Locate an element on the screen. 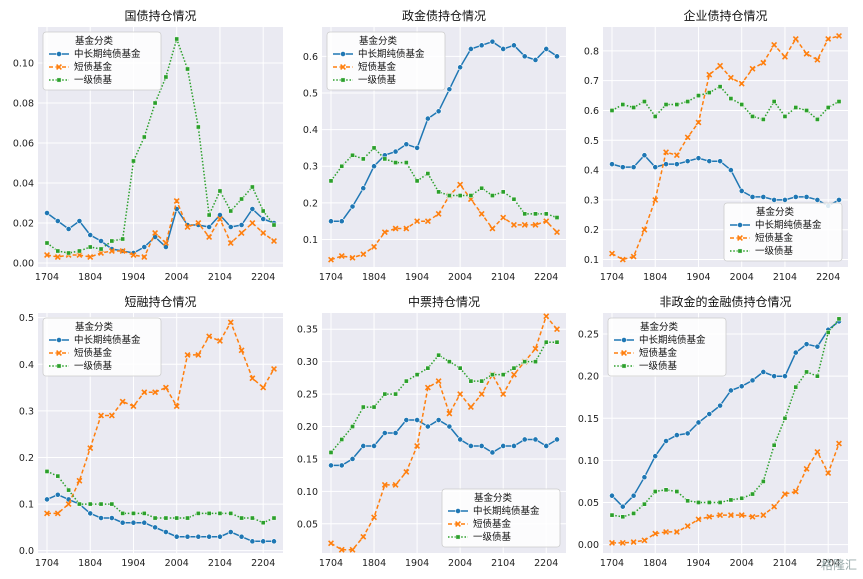 This screenshot has width=863, height=579. chart-title: 非政金的金融债持仓情况 is located at coordinates (725, 301).